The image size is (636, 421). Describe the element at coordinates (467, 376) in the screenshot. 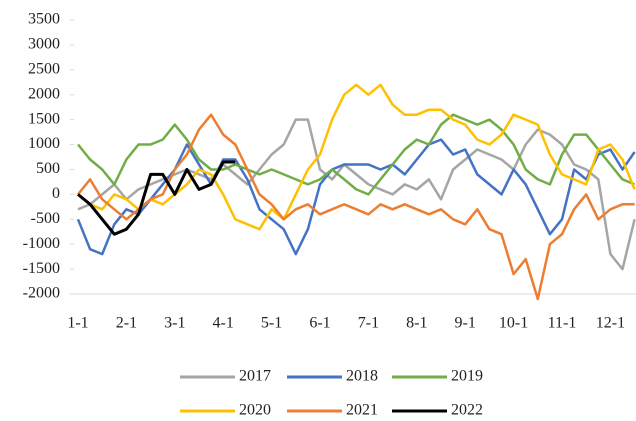

I see `legend-label: 2019` at that location.